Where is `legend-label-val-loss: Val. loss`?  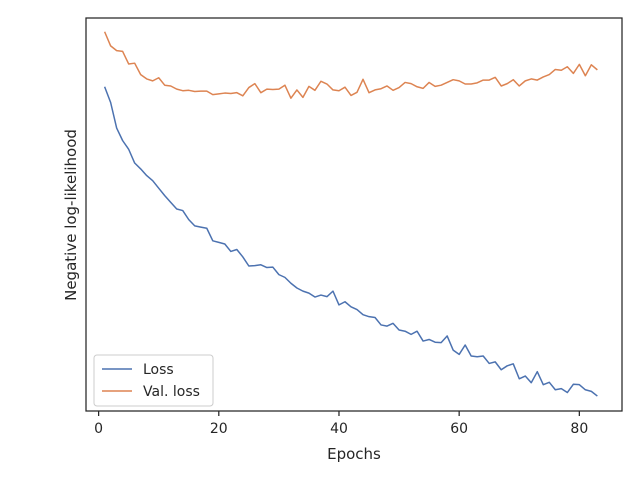
legend-label-val-loss: Val. loss is located at coordinates (171, 392).